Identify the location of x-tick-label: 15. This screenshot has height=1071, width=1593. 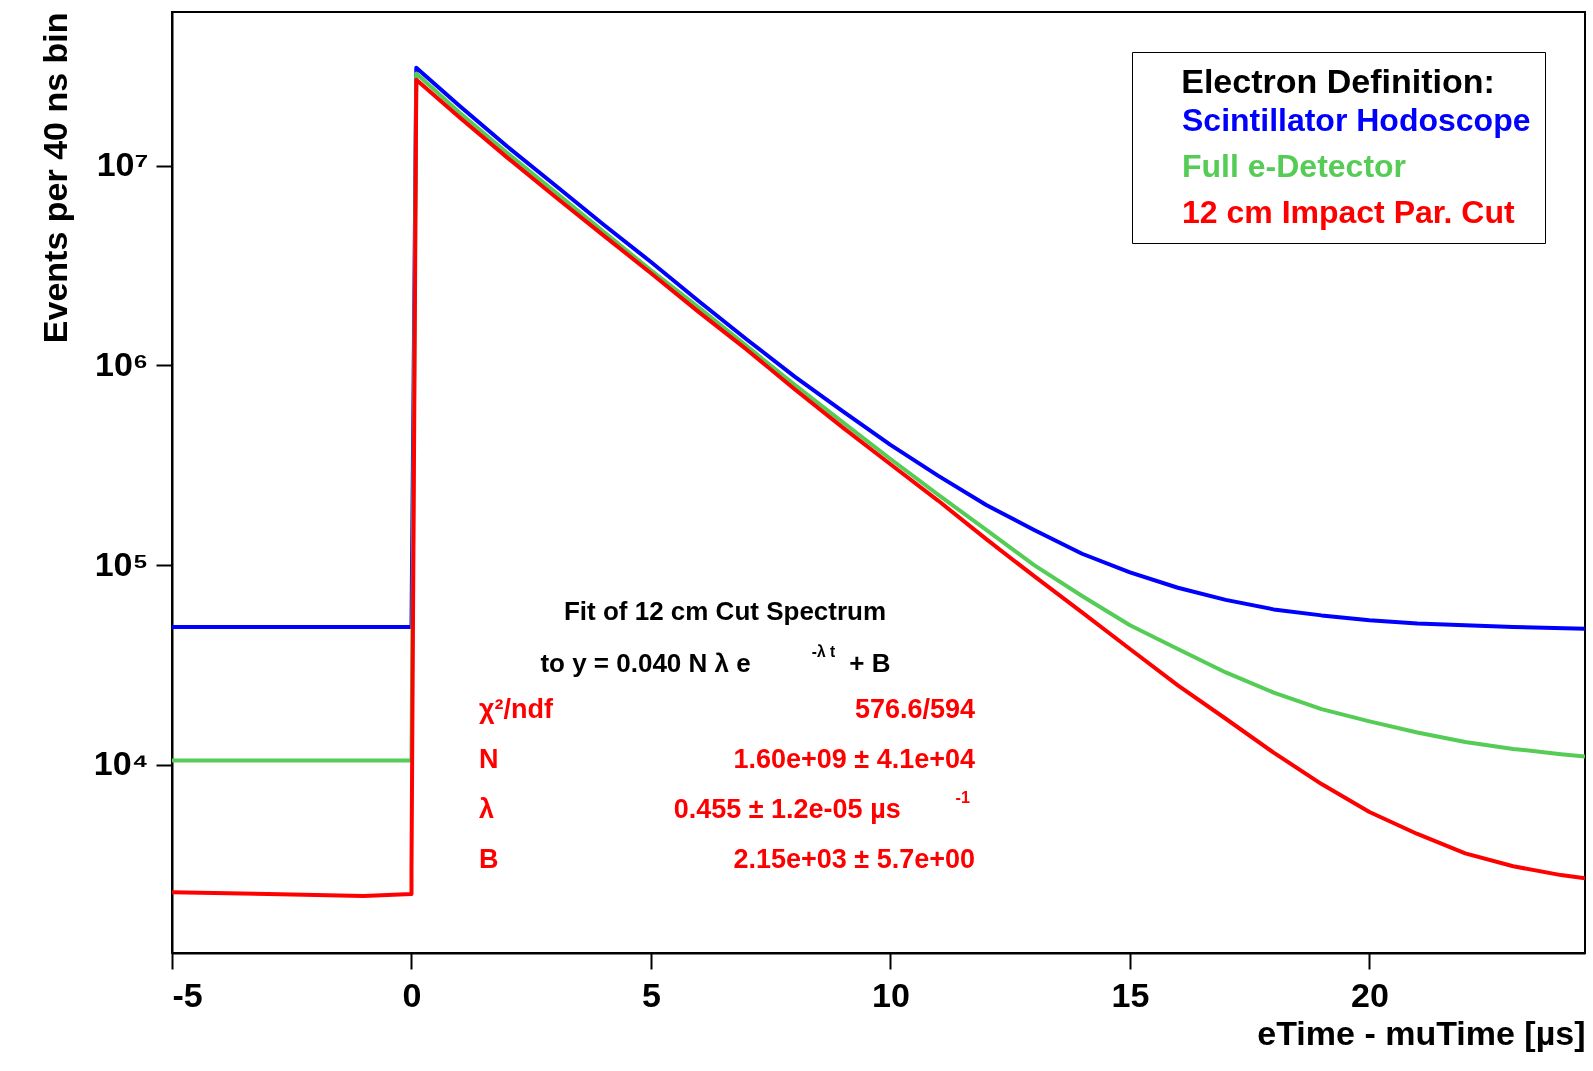
(1130, 994).